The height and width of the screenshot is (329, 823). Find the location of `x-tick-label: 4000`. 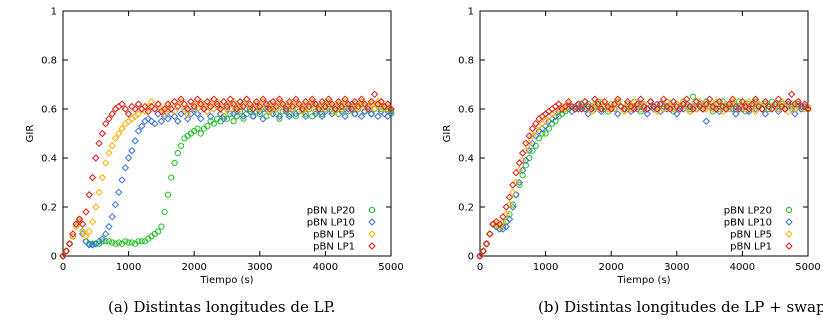

x-tick-label: 4000 is located at coordinates (742, 267).